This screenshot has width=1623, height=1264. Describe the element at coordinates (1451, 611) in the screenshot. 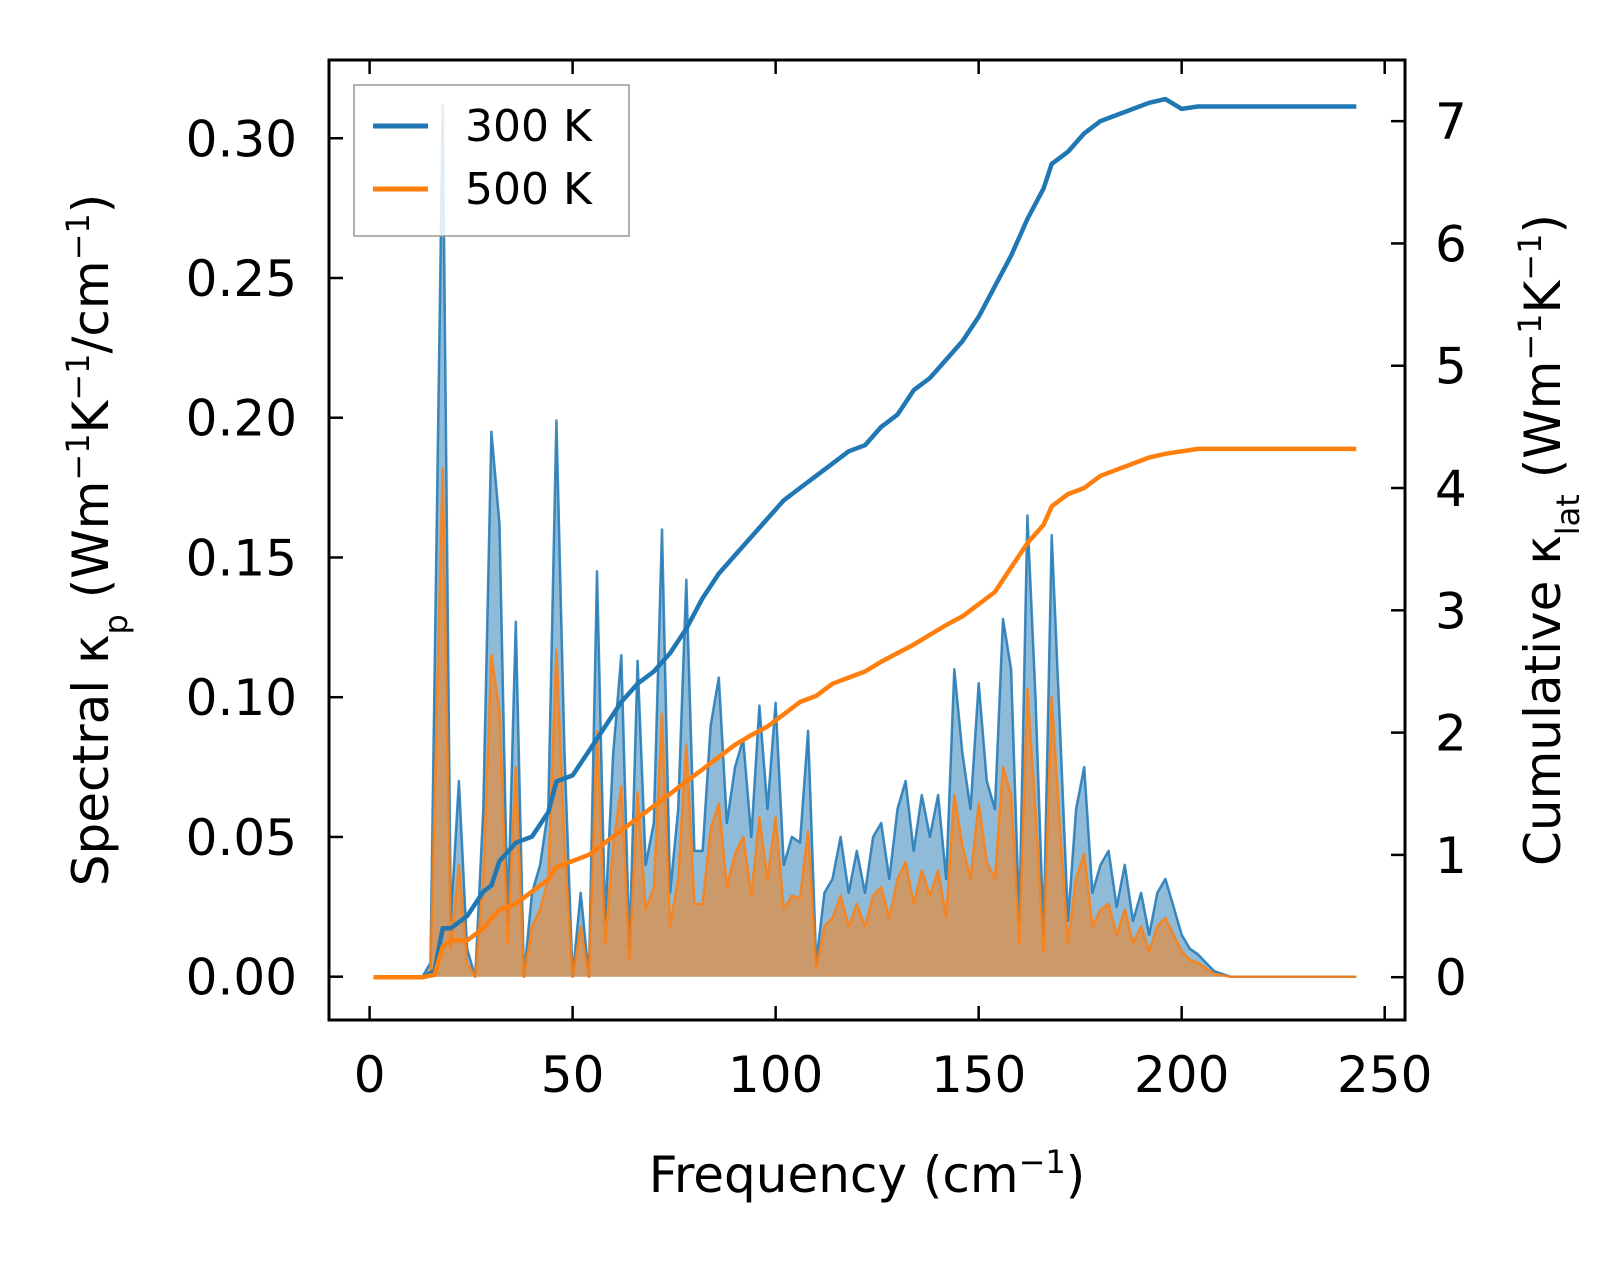

I see `y-right-tick-label: 3` at that location.